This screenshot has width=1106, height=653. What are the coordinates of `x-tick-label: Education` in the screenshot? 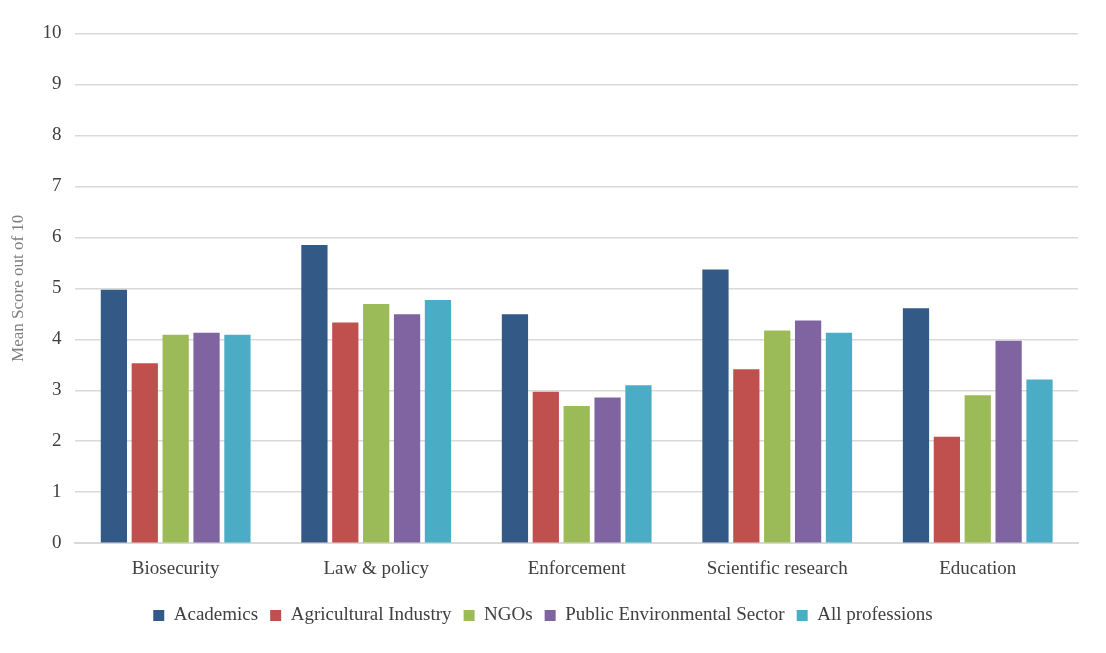 It's located at (978, 567).